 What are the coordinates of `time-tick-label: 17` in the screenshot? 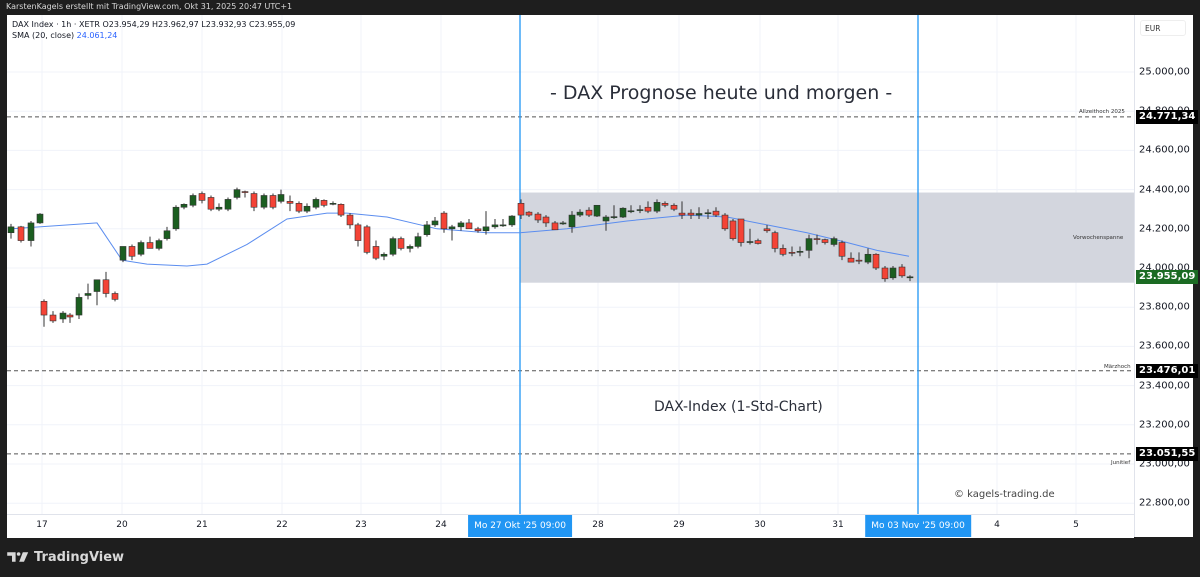 It's located at (42, 525).